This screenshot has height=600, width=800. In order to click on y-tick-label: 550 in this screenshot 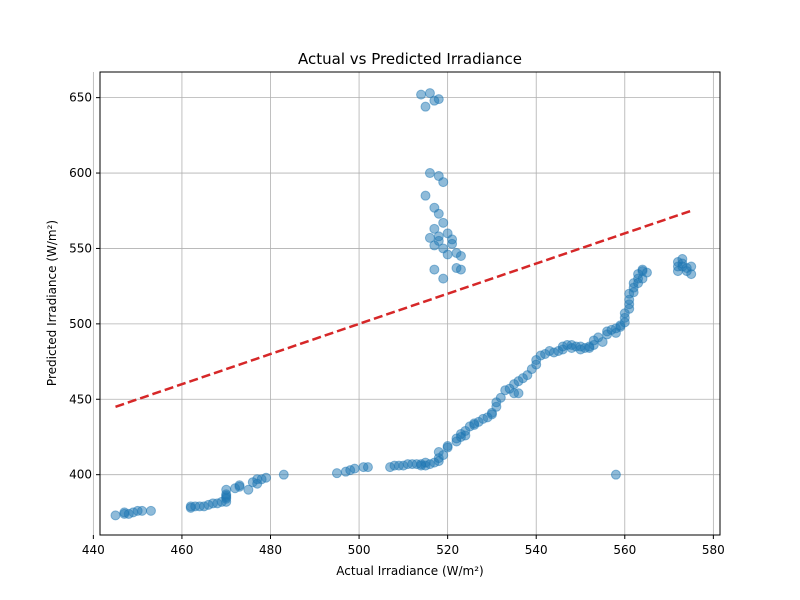, I will do `click(80, 248)`.